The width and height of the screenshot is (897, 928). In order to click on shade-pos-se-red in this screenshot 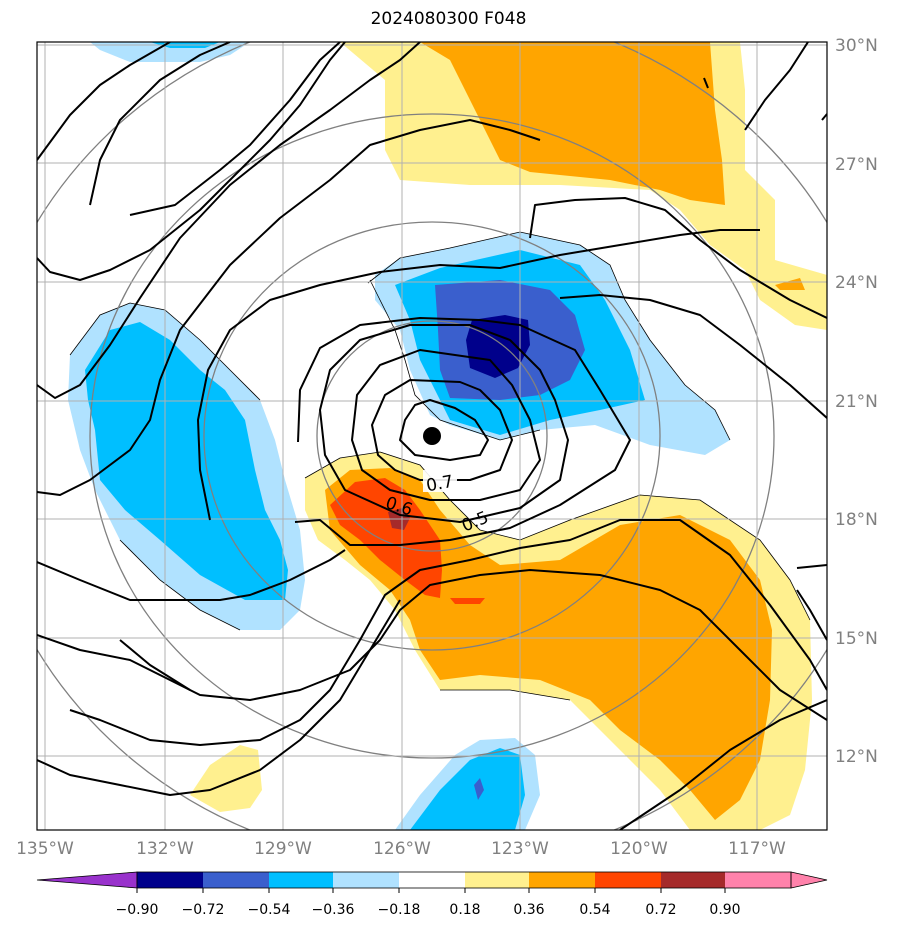, I will do `click(386, 538)`.